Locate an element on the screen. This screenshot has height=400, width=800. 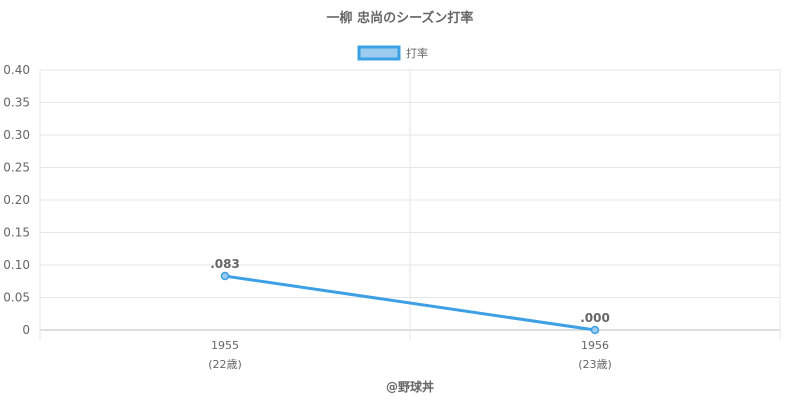
y-tick-label: 0 is located at coordinates (26, 330).